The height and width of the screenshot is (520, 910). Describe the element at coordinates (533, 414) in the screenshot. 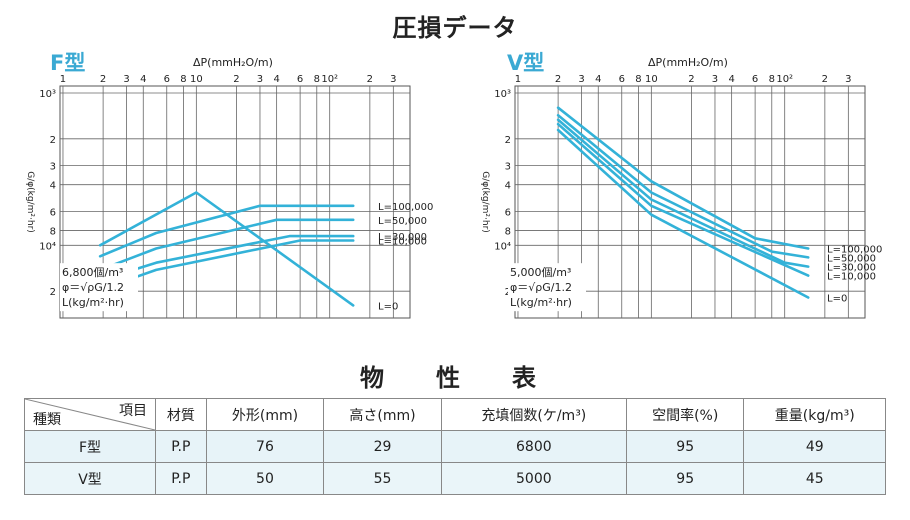

I see `table-header: 充填個数(ケ/m³)` at that location.